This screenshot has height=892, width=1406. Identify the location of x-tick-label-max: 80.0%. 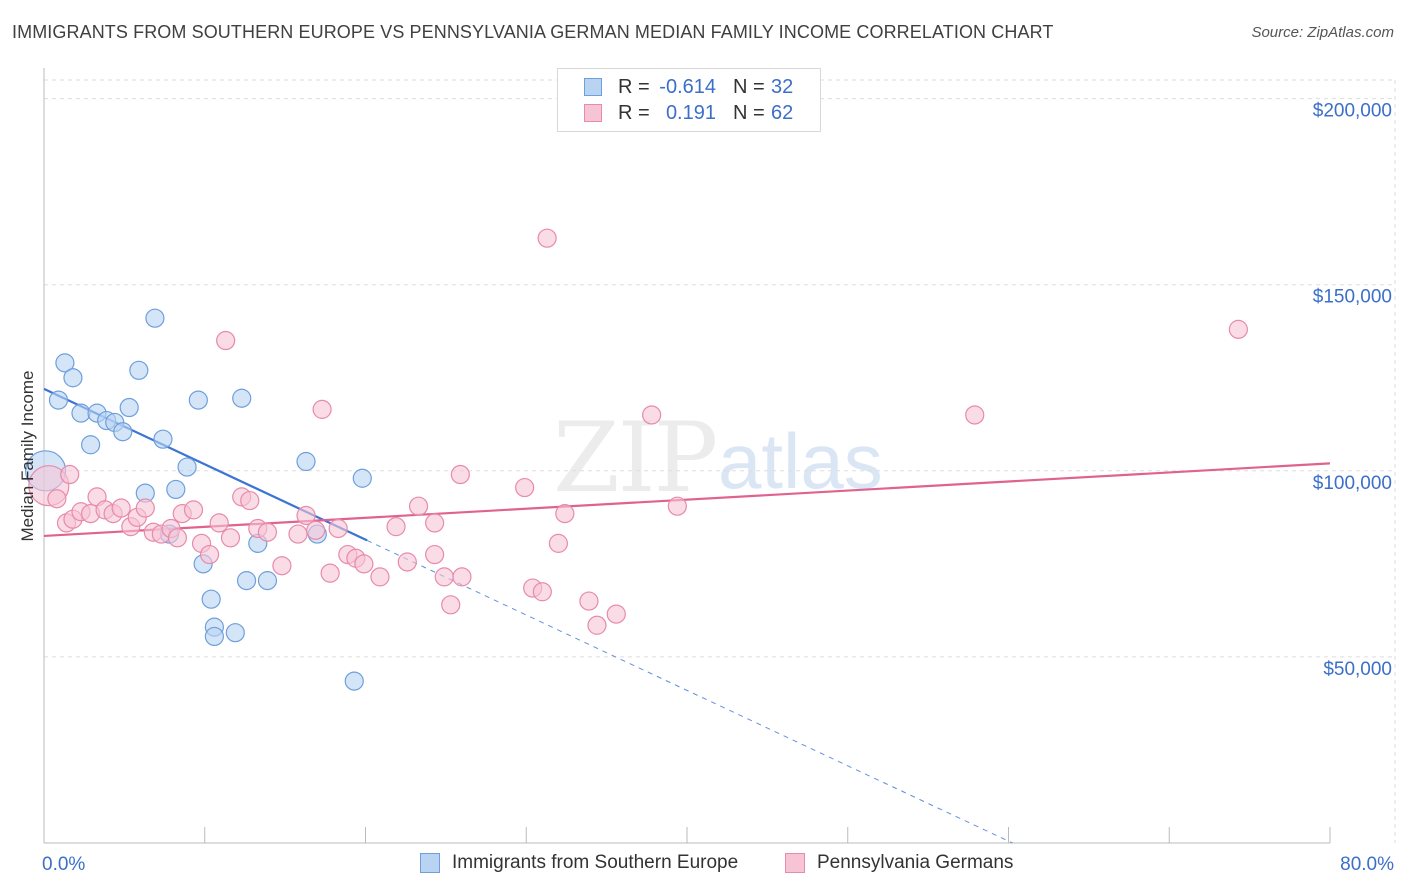
(1367, 864).